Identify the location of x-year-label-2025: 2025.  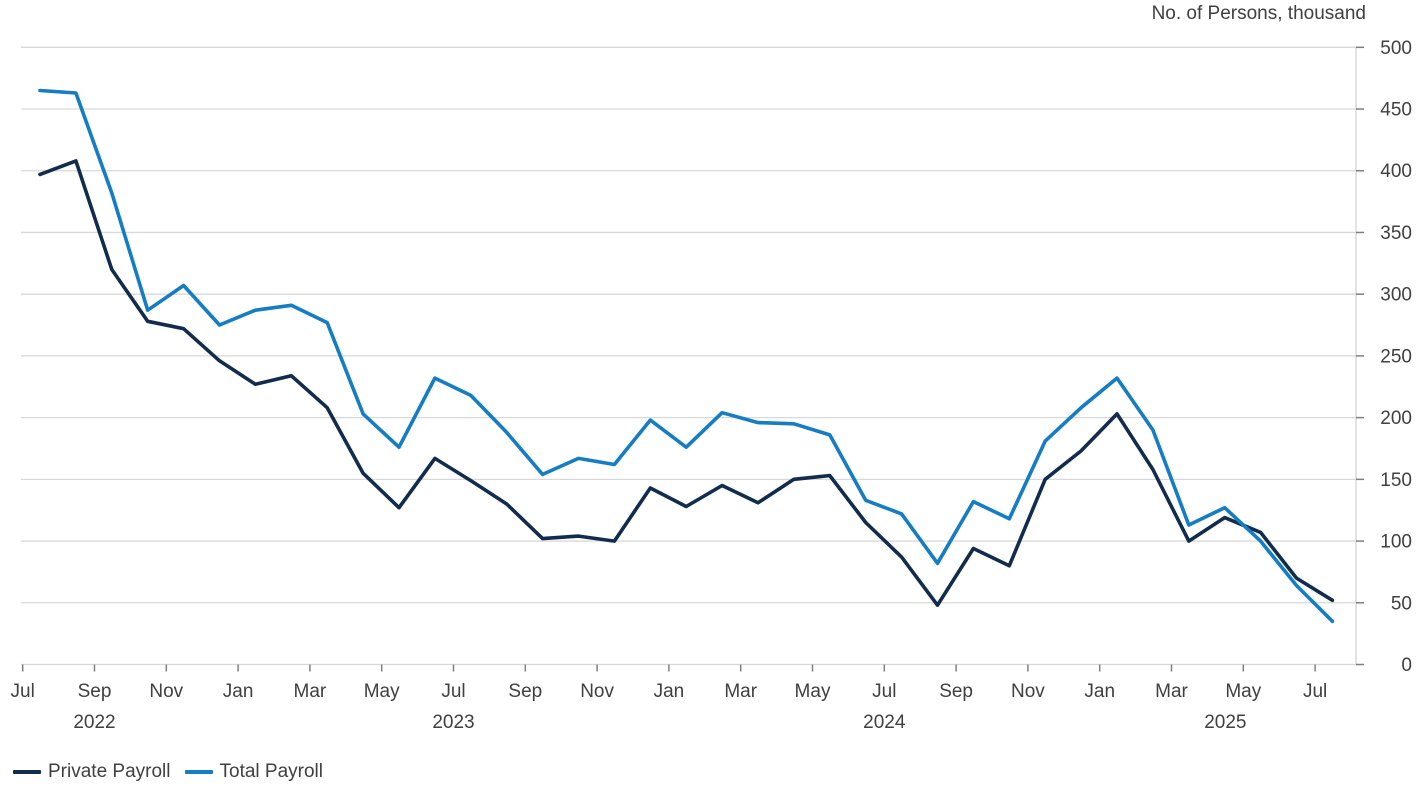
(1225, 722).